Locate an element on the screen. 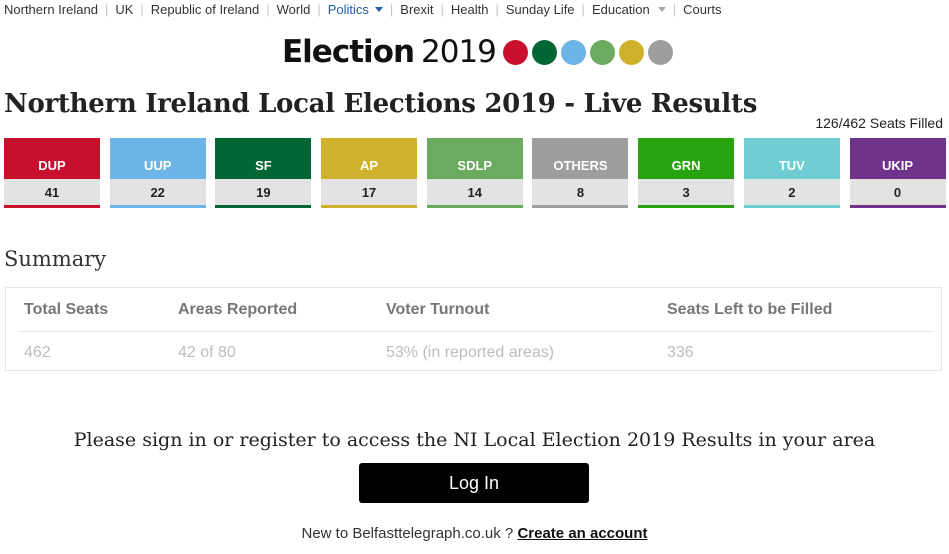 The height and width of the screenshot is (554, 949). summary-header-areas-reported: Areas Reported is located at coordinates (238, 309).